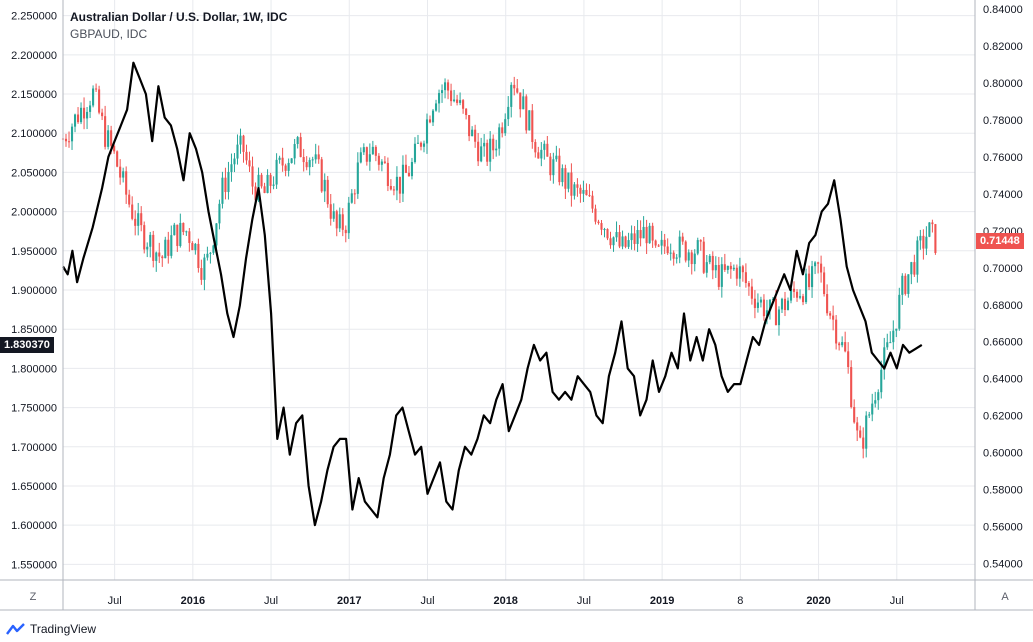 The width and height of the screenshot is (1033, 642). I want to click on auto-scale-right-button: A, so click(1005, 597).